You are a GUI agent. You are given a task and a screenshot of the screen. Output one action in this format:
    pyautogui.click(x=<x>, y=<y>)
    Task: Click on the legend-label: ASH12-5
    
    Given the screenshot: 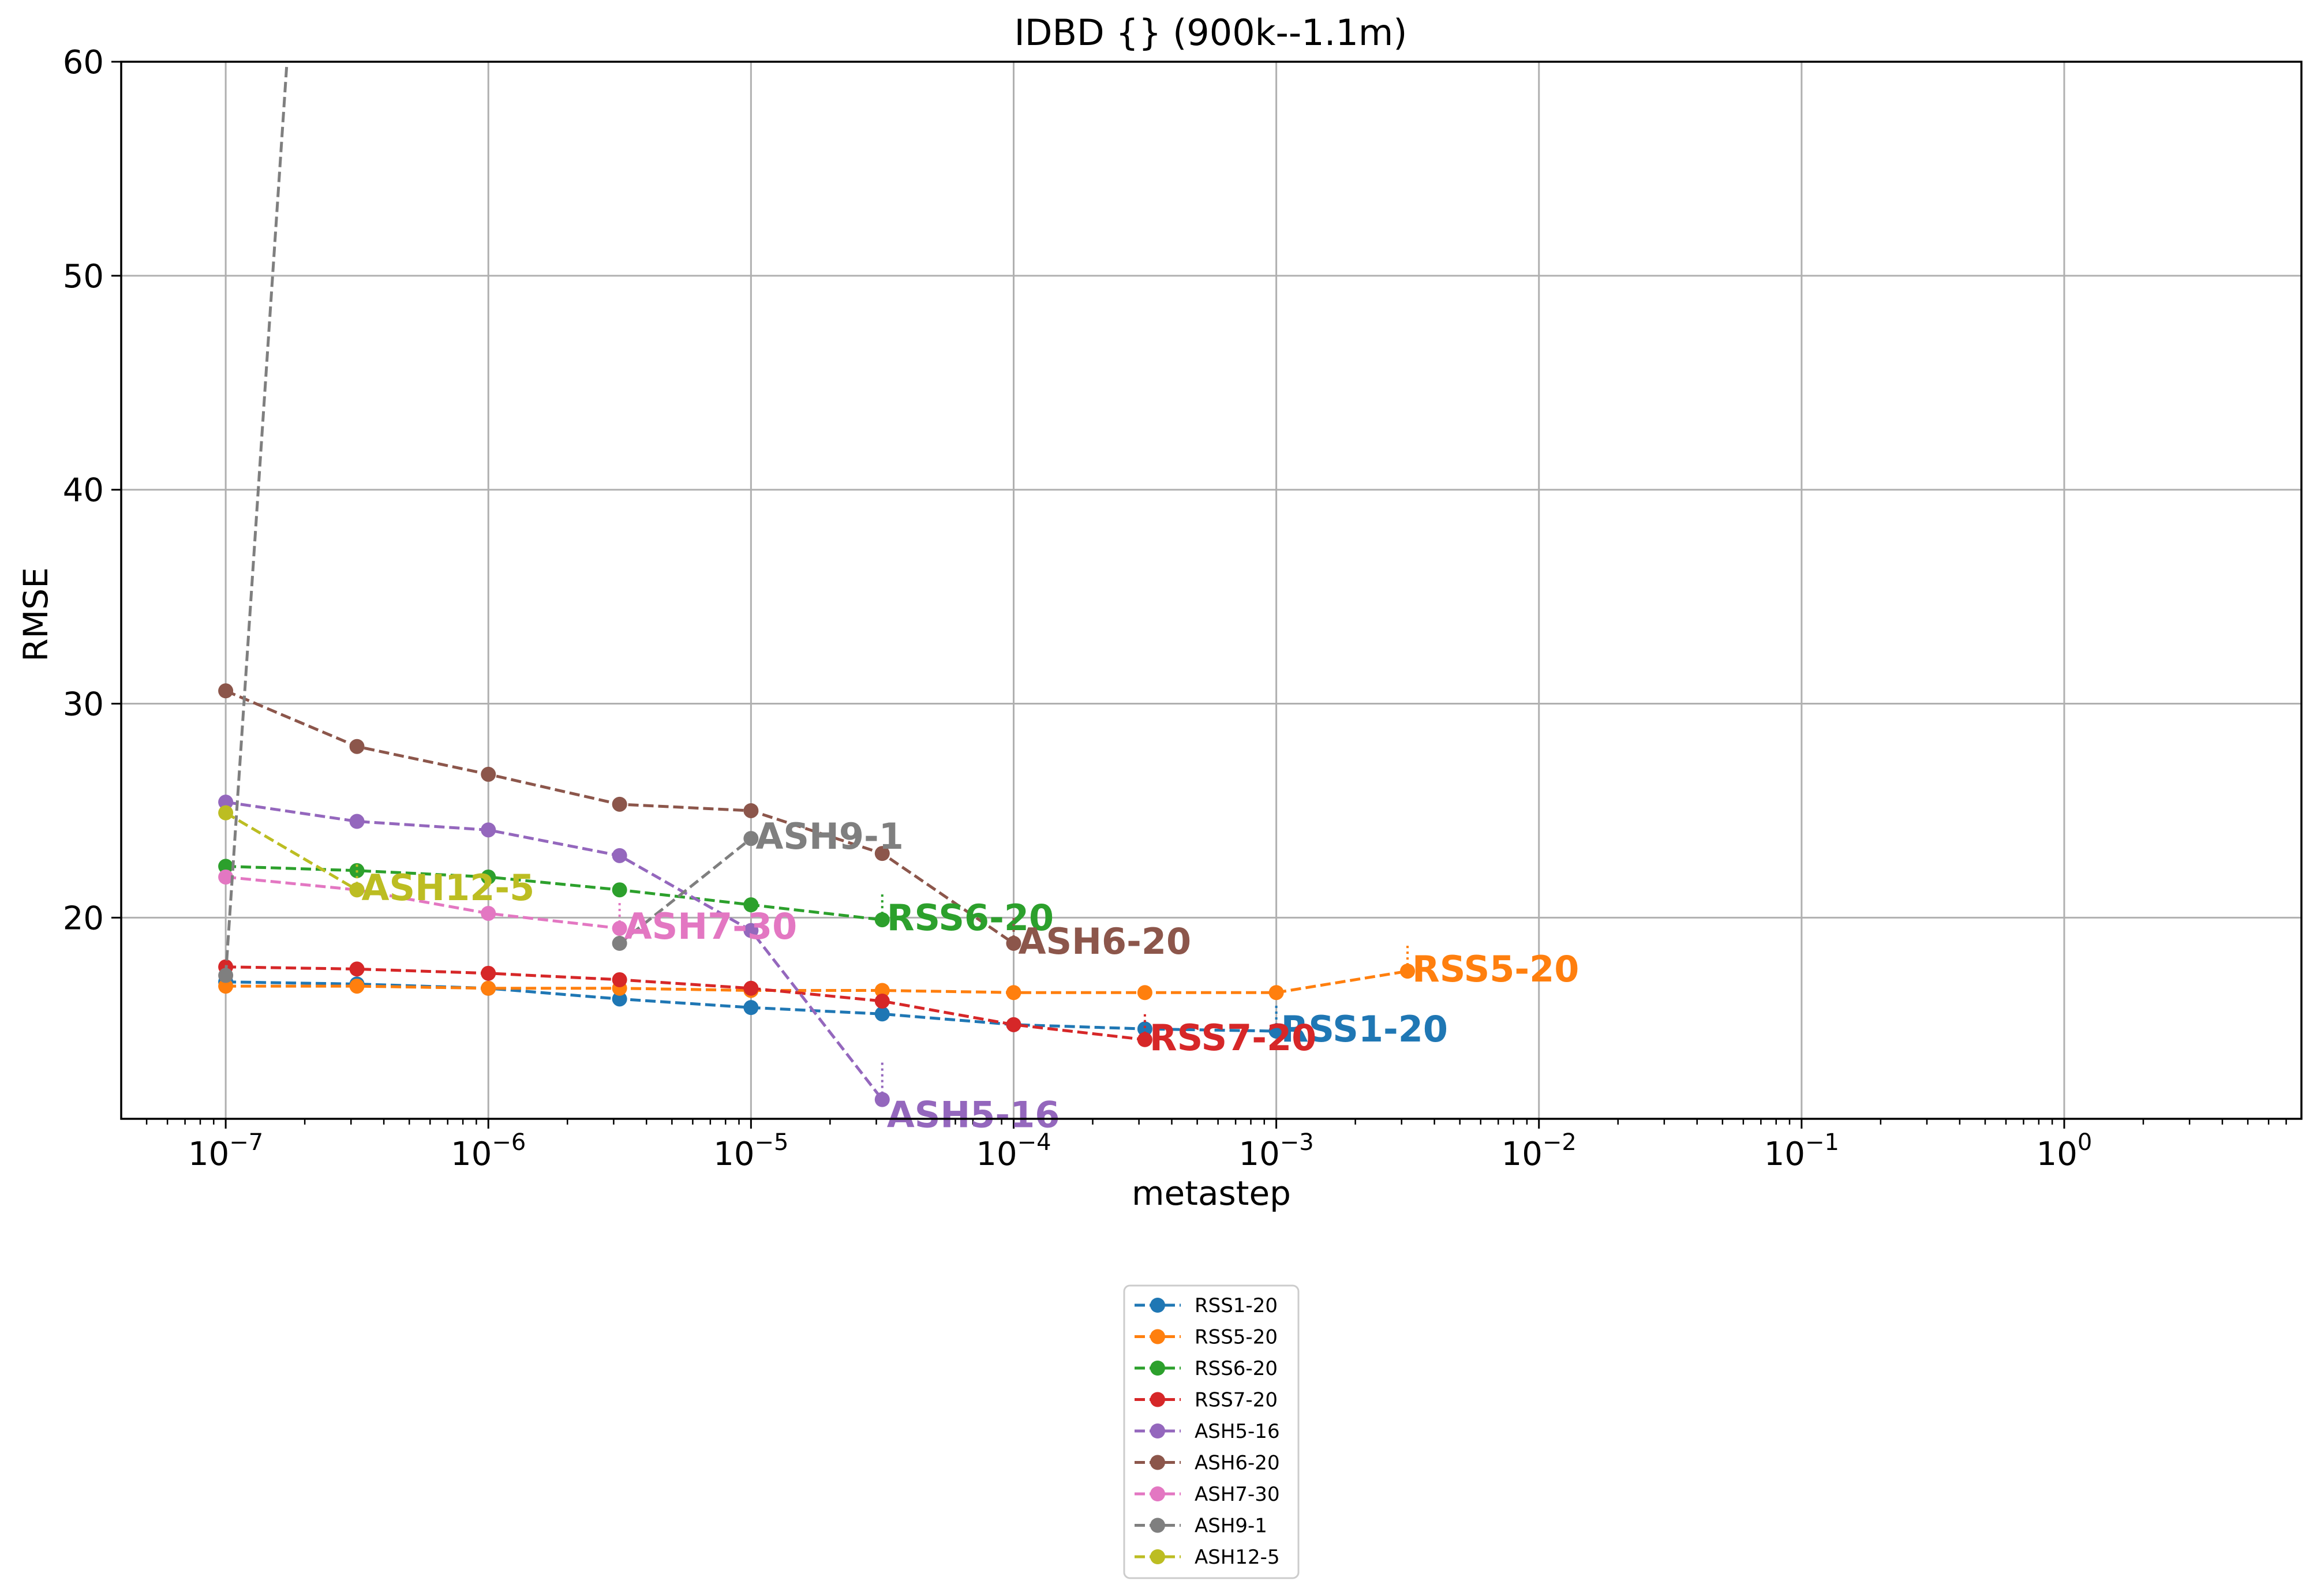 What is the action you would take?
    pyautogui.click(x=1237, y=1557)
    